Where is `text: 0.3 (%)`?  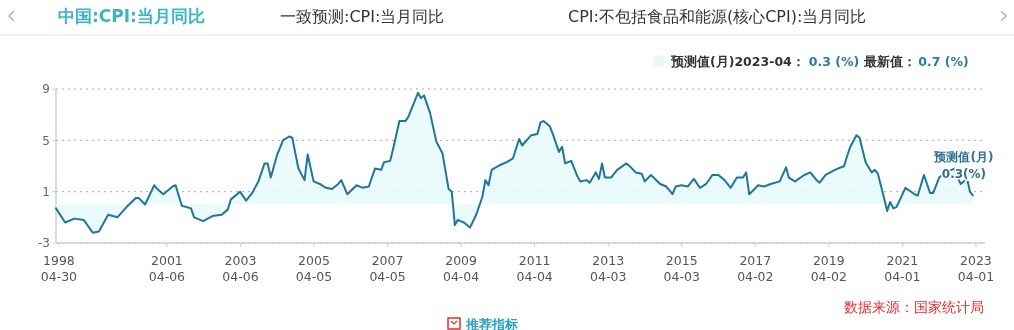 text: 0.3 (%) is located at coordinates (834, 61).